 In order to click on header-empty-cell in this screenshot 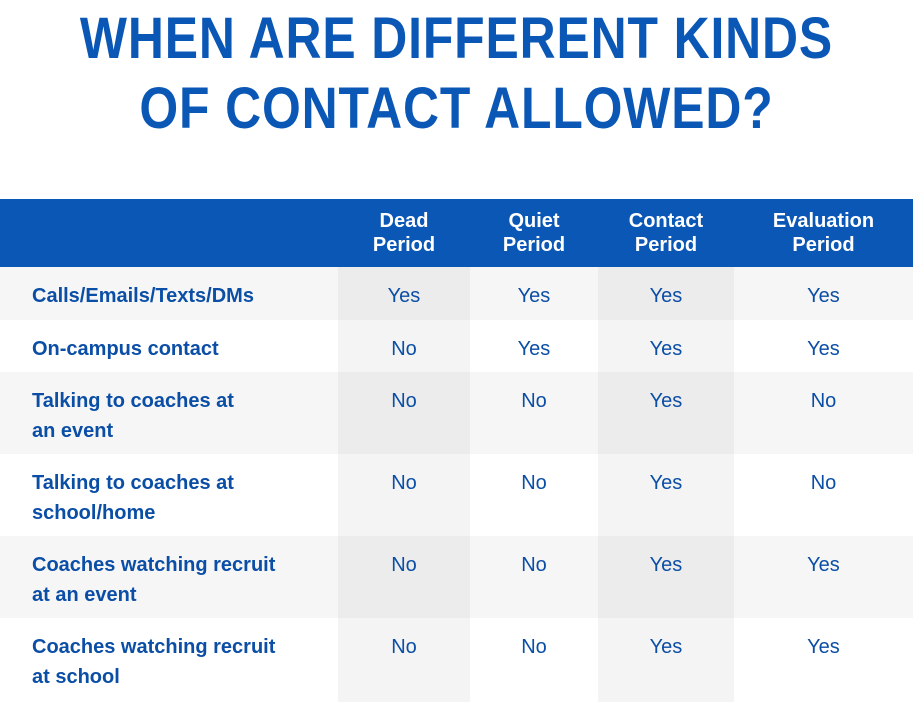, I will do `click(169, 233)`.